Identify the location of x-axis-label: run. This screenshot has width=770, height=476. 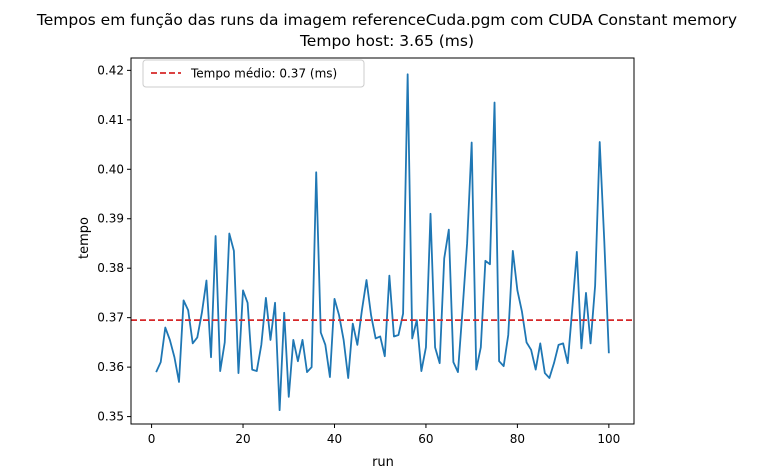
(383, 462).